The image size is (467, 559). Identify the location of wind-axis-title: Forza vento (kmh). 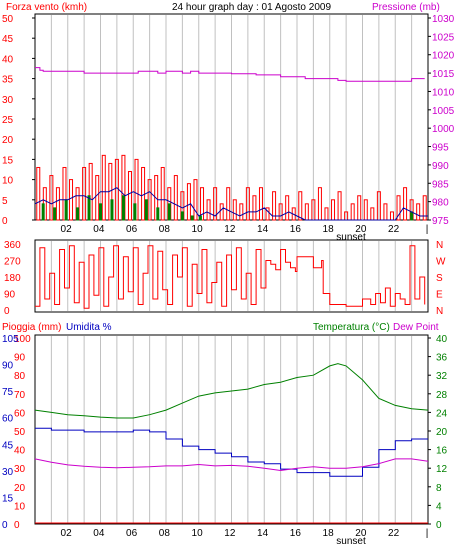
(46, 7).